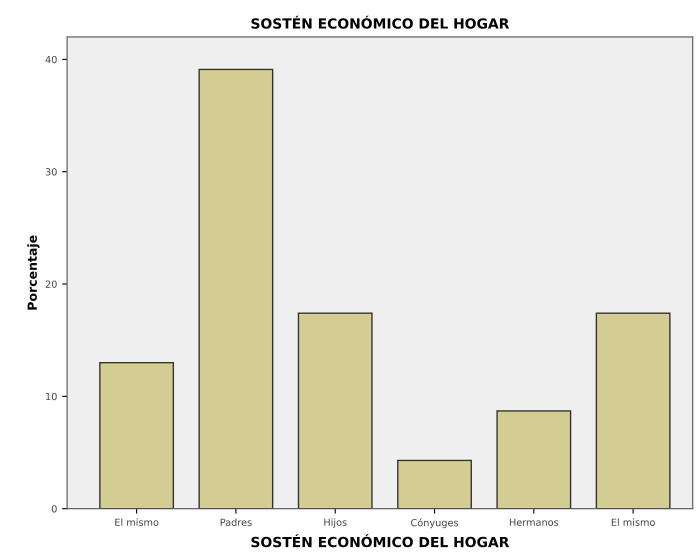  Describe the element at coordinates (380, 22) in the screenshot. I see `chart-title: SOSTÉN ECONÓMICO DEL HOGAR` at that location.